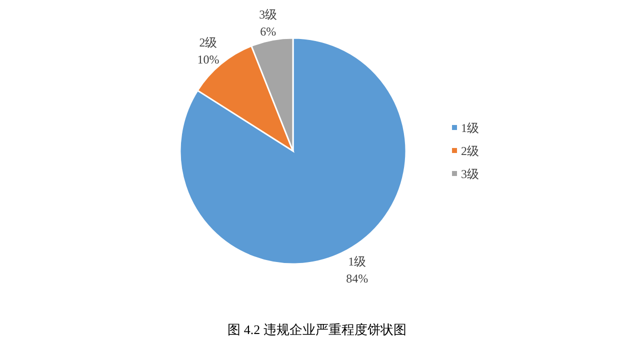 The height and width of the screenshot is (352, 634). I want to click on data-label: 6%, so click(268, 31).